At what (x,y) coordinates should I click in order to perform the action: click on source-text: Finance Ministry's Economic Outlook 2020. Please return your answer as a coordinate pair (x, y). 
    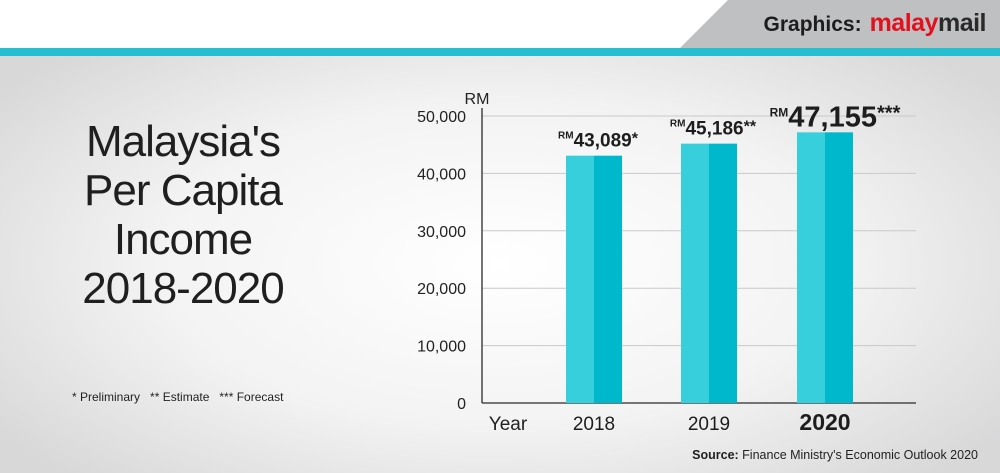
    Looking at the image, I should click on (860, 455).